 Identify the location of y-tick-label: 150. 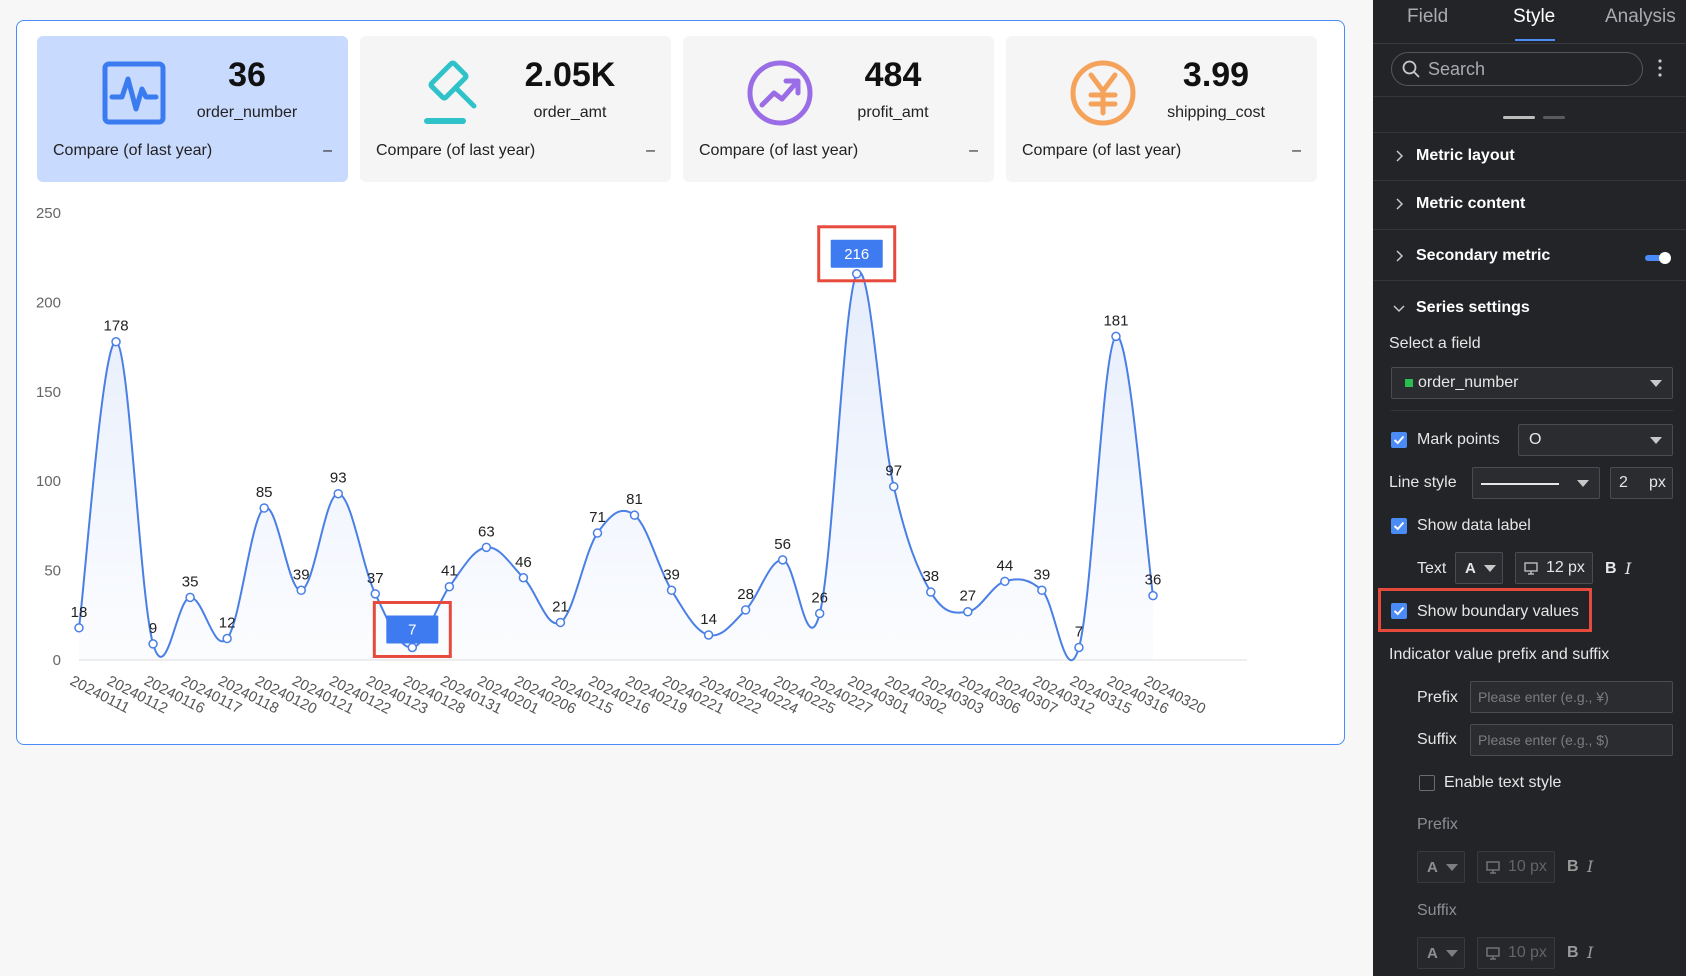
(48, 392).